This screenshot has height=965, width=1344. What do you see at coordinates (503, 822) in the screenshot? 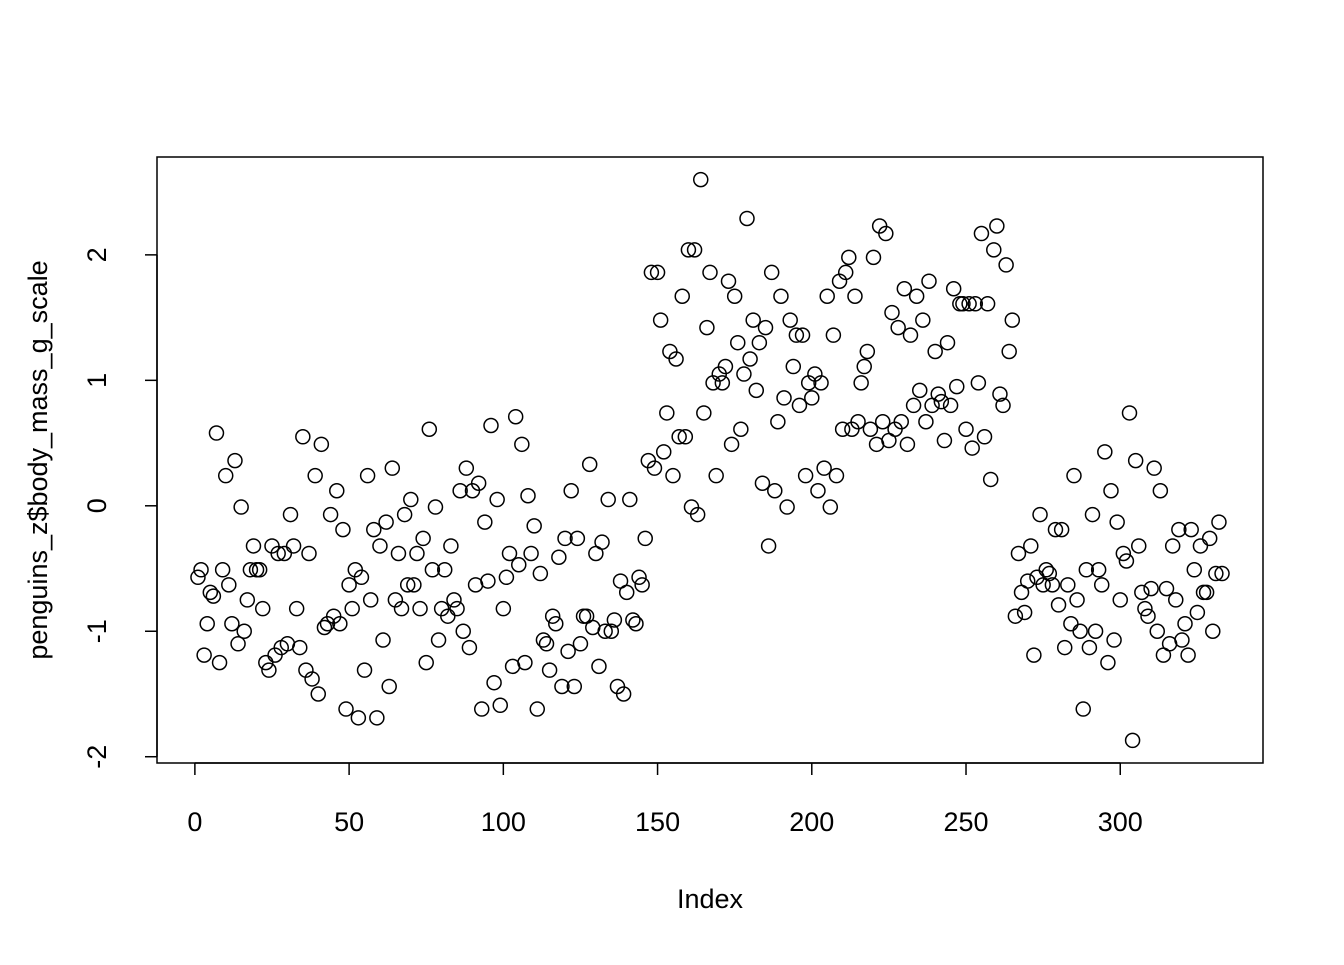
I see `x-tick-label: 100` at bounding box center [503, 822].